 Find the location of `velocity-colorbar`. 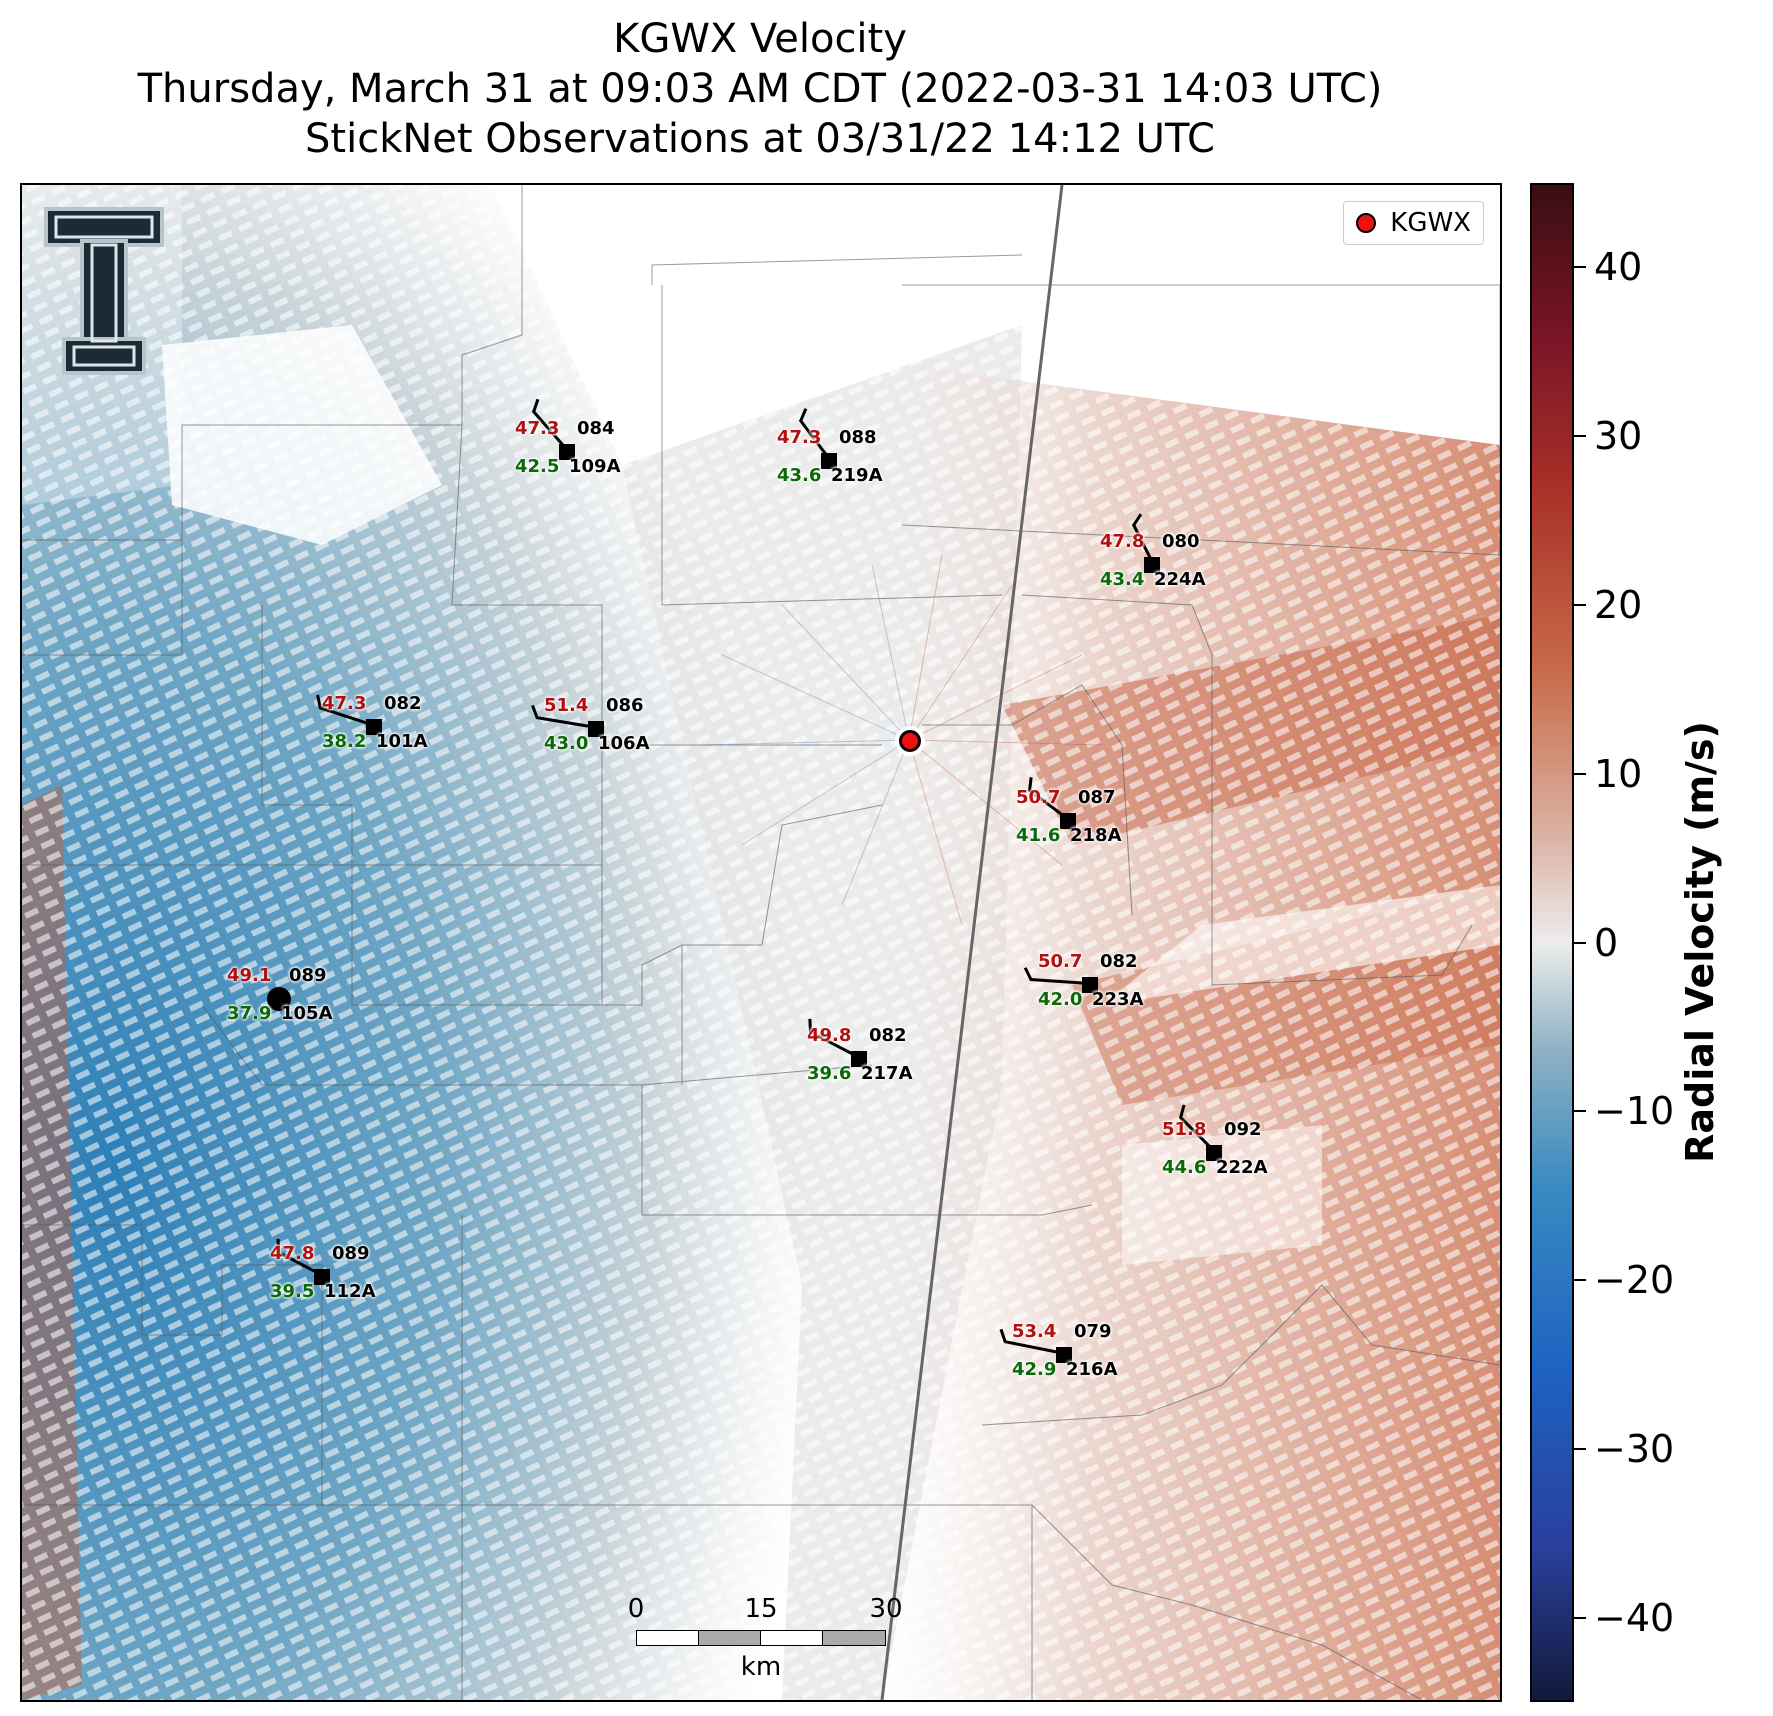

velocity-colorbar is located at coordinates (1552, 942).